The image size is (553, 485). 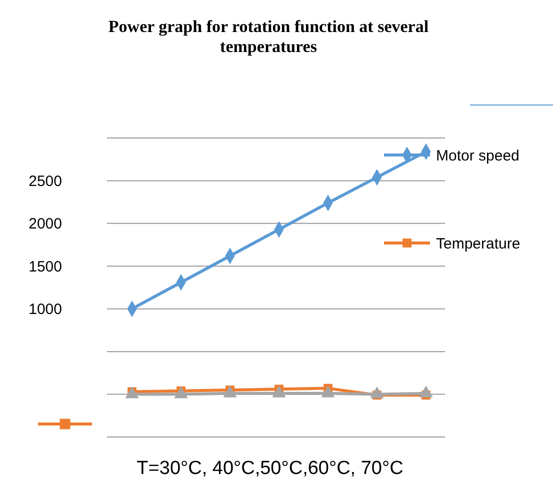 I want to click on y-tick-label: 1500, so click(x=45, y=267).